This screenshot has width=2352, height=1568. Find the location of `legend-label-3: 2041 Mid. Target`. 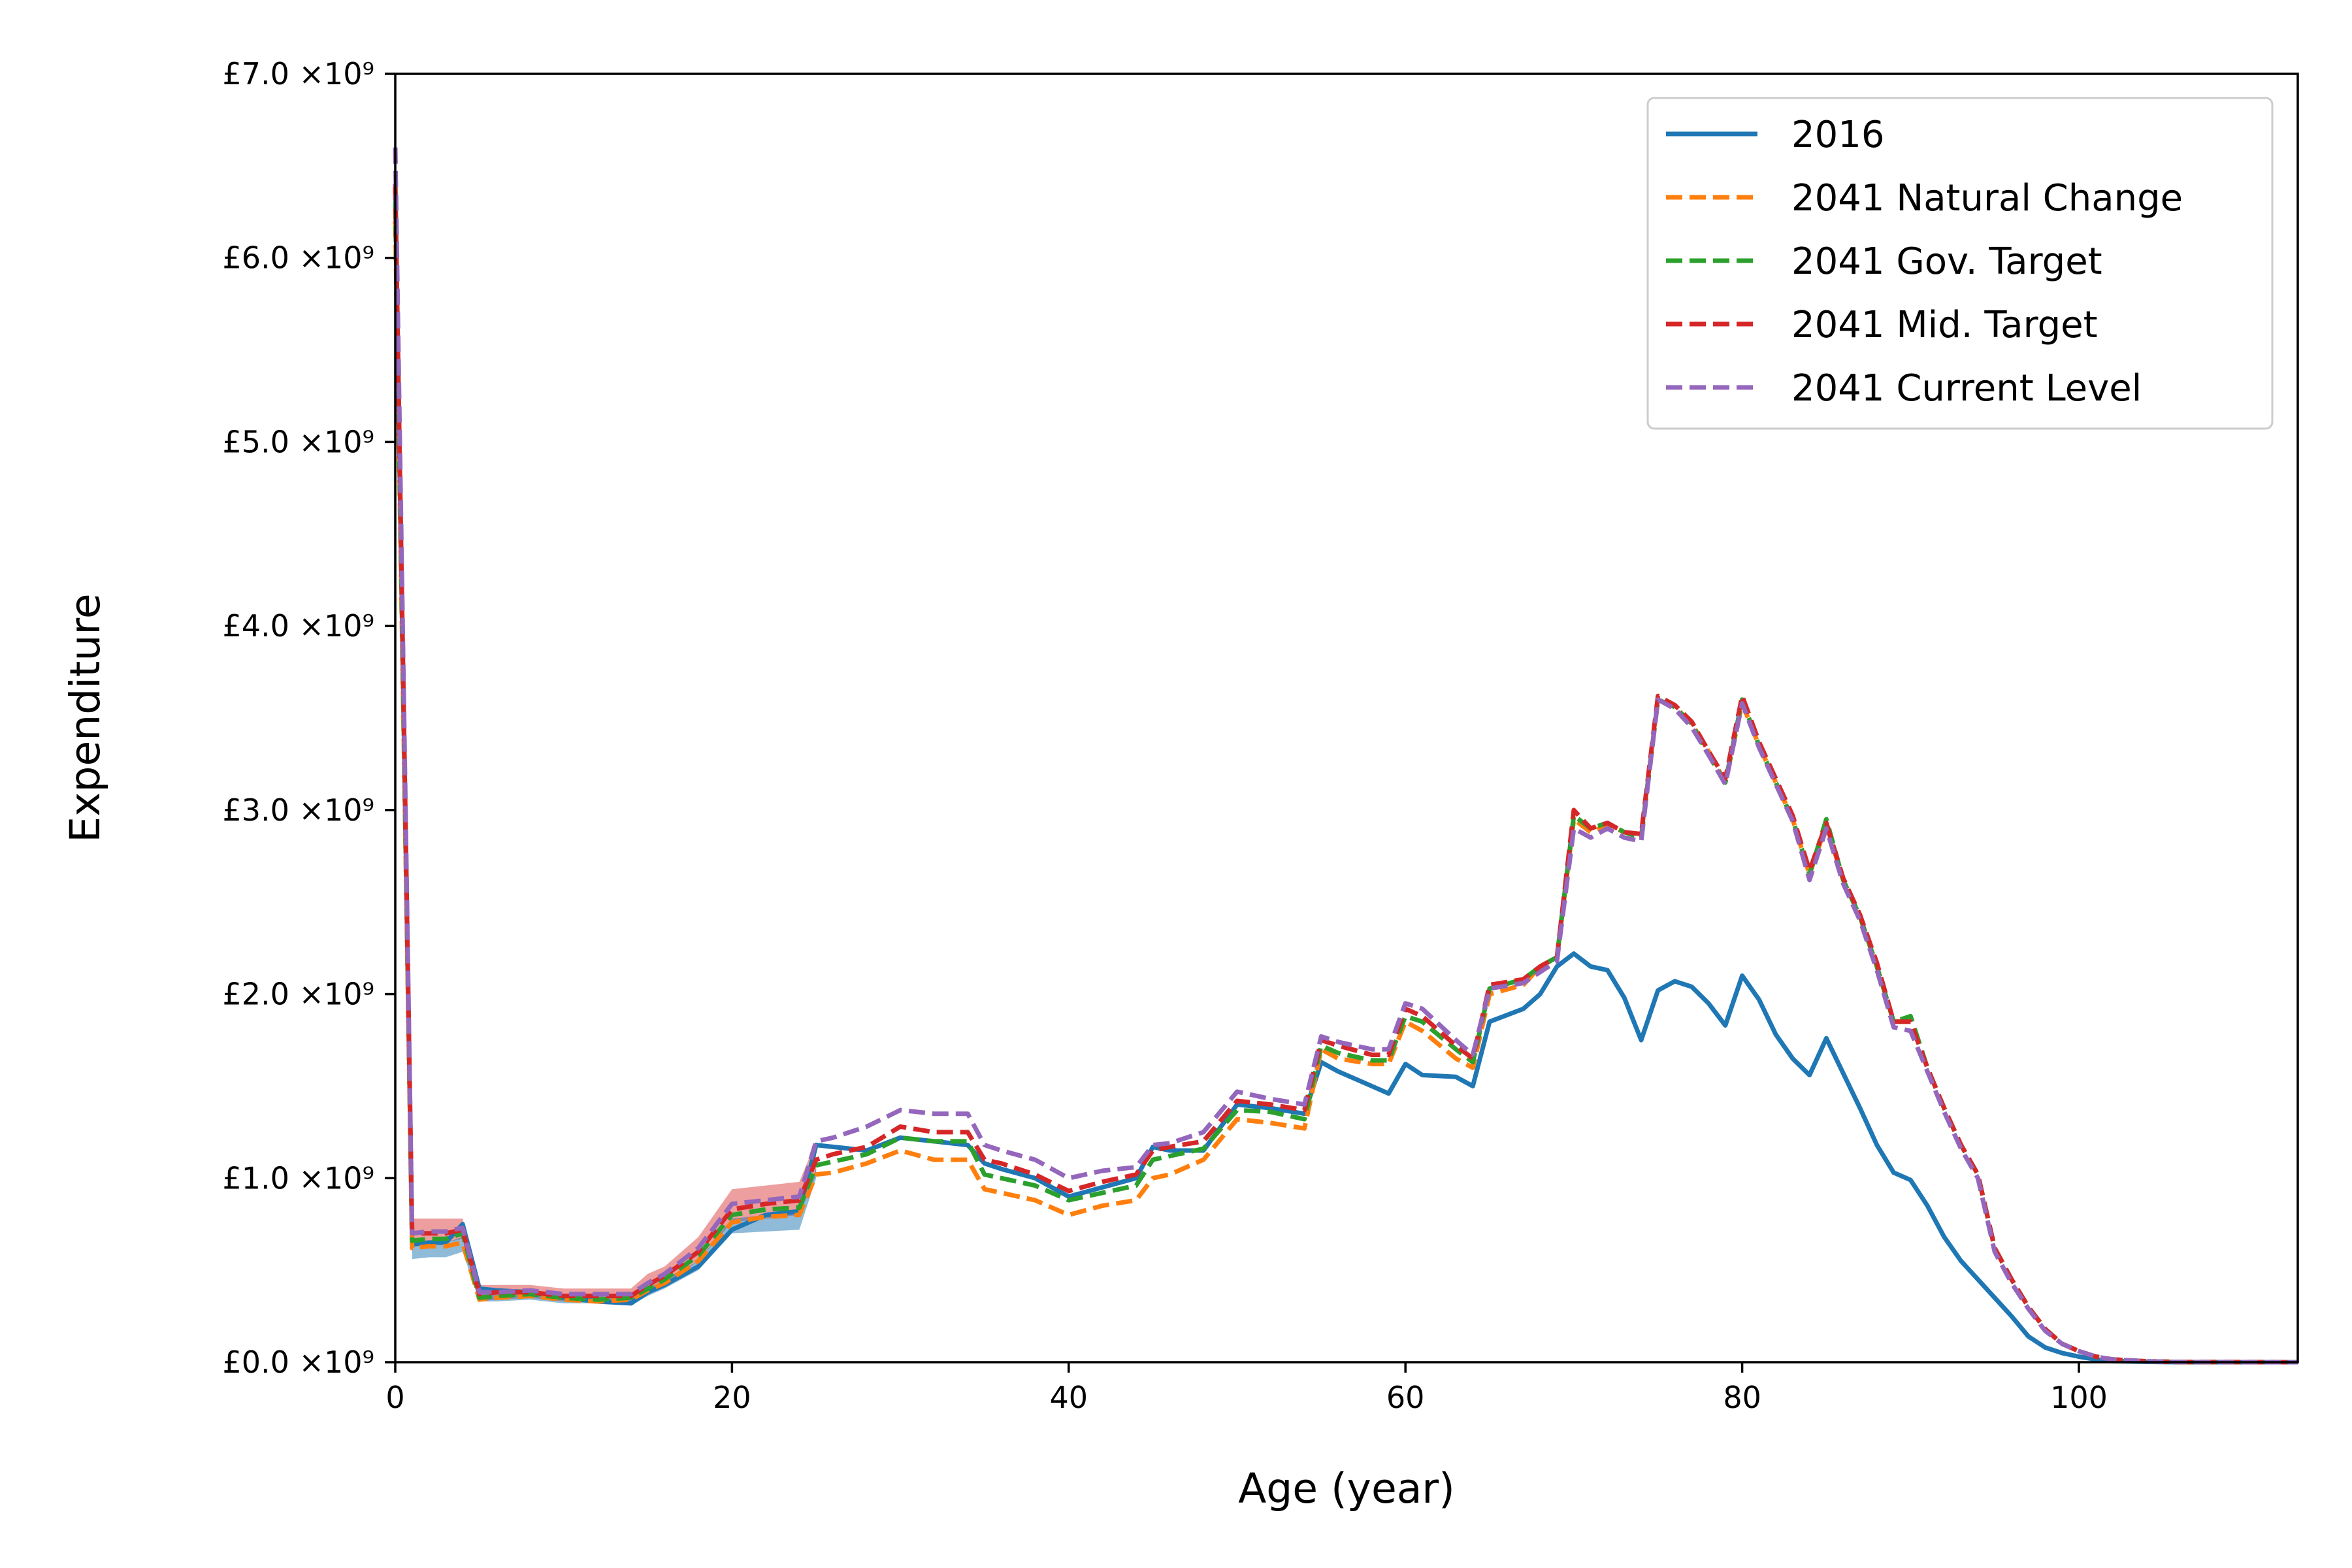

legend-label-3: 2041 Mid. Target is located at coordinates (1944, 325).